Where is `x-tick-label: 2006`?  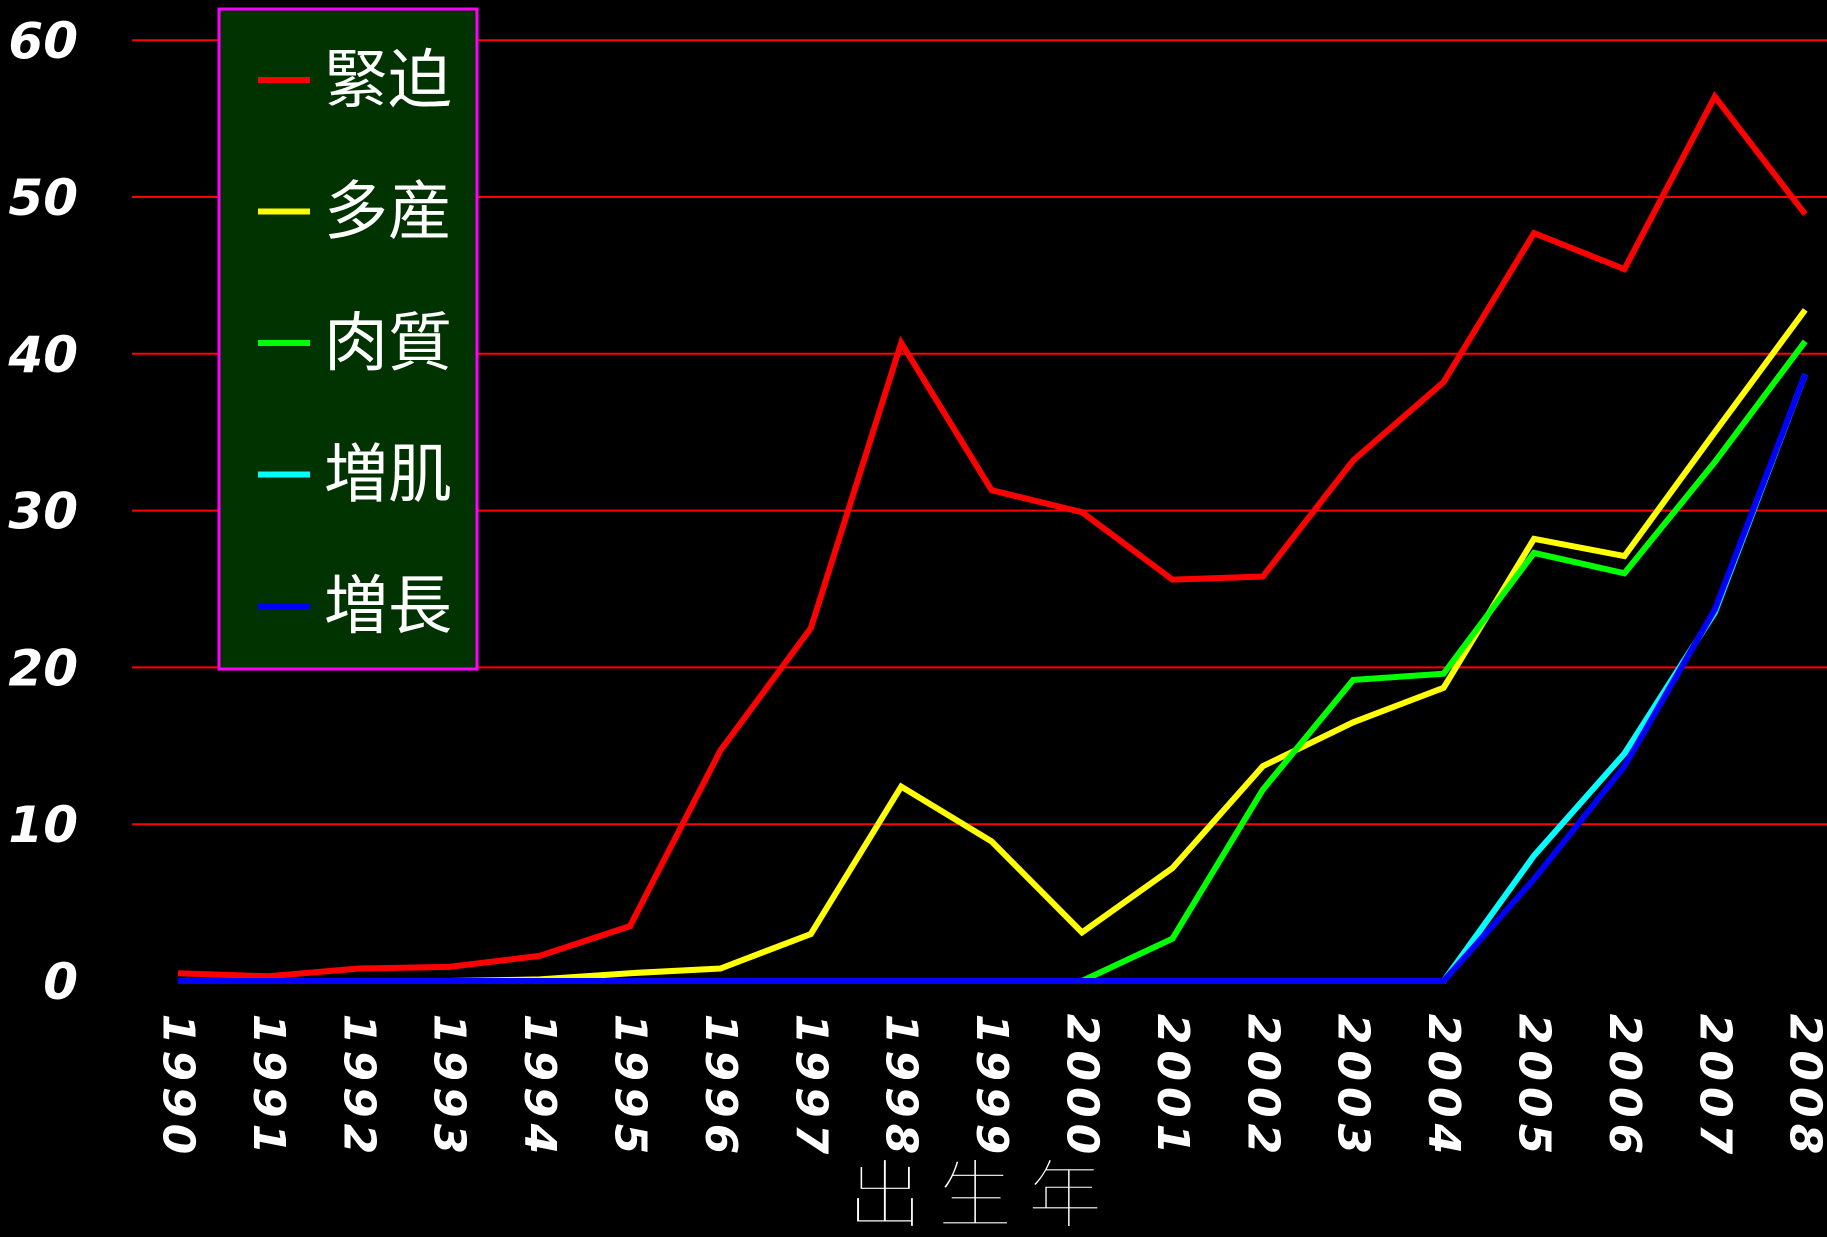 x-tick-label: 2006 is located at coordinates (1624, 1087).